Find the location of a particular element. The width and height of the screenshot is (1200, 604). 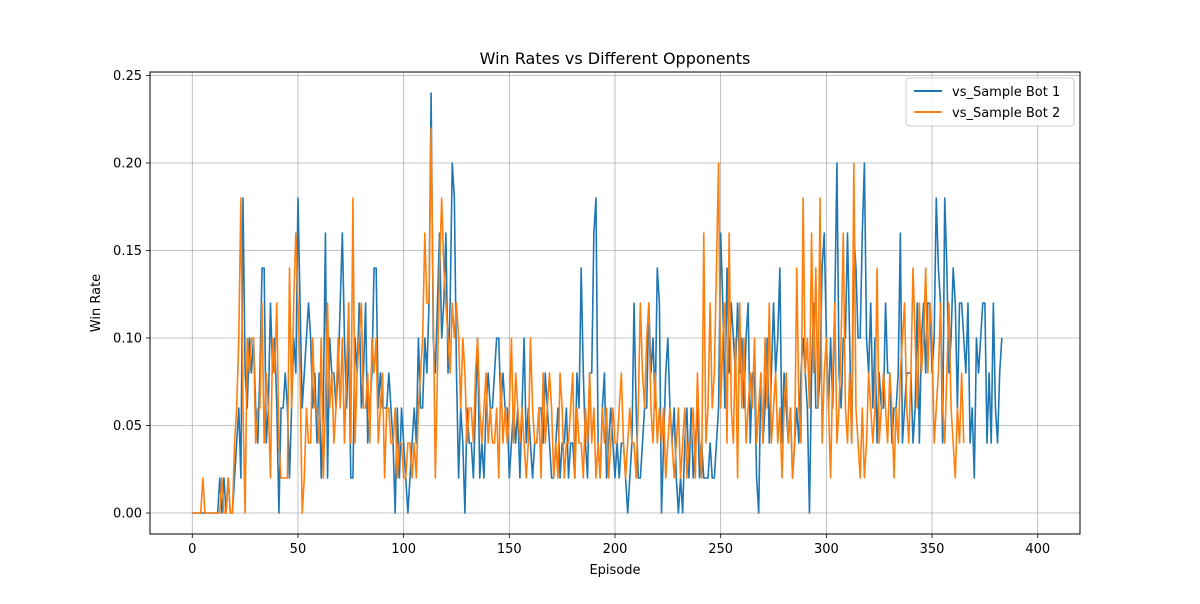

legend-label-sample-bot-1: vs_Sample Bot 1 is located at coordinates (1006, 92).